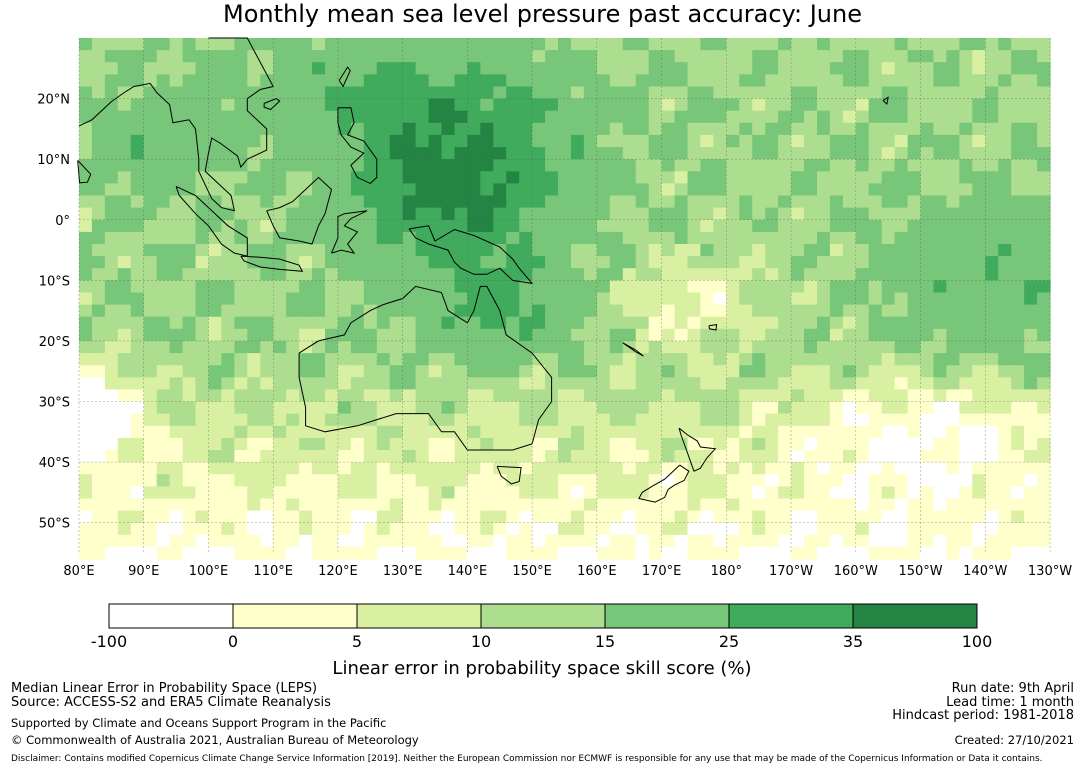 The height and width of the screenshot is (770, 1085). Describe the element at coordinates (403, 571) in the screenshot. I see `lon-tick-label: 130°E` at that location.